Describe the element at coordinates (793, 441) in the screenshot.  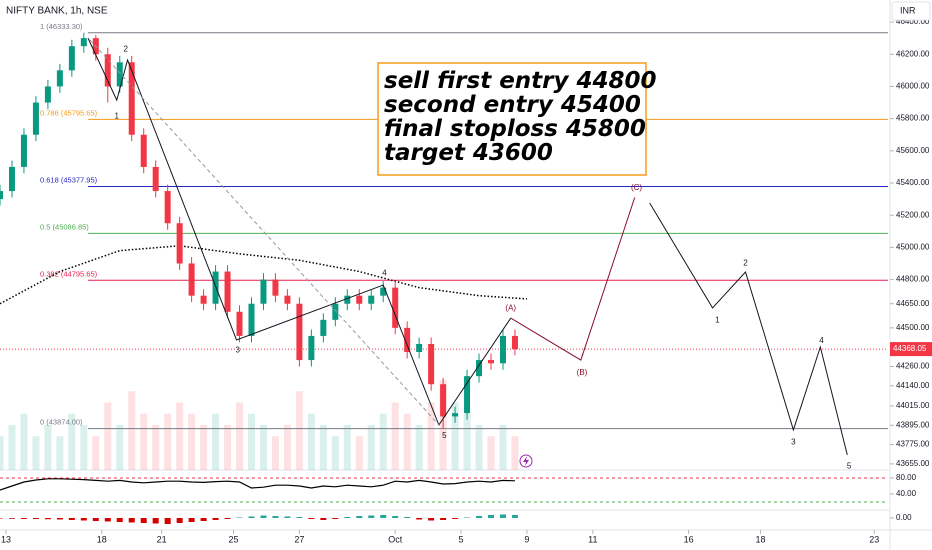
I see `wave-label: 3` at that location.